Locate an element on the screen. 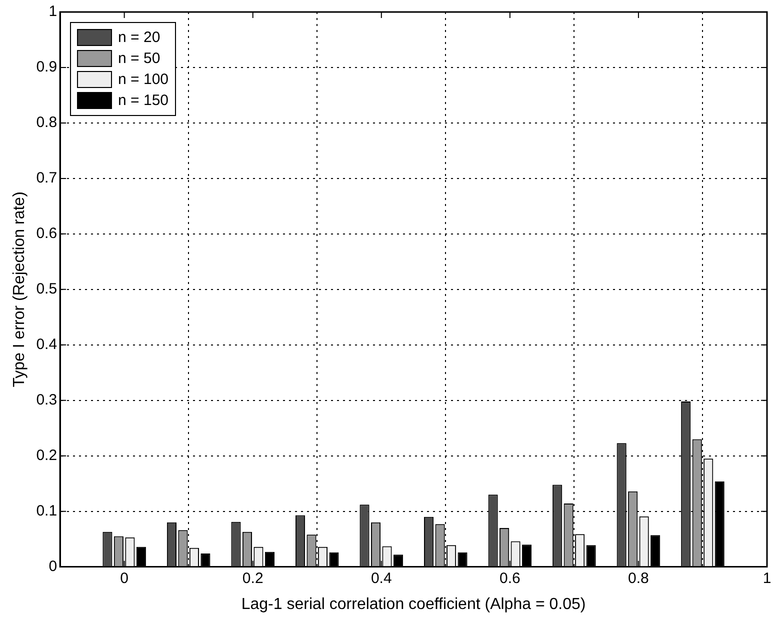 Image resolution: width=779 pixels, height=624 pixels. y-tick-label: 0.6 is located at coordinates (47, 233).